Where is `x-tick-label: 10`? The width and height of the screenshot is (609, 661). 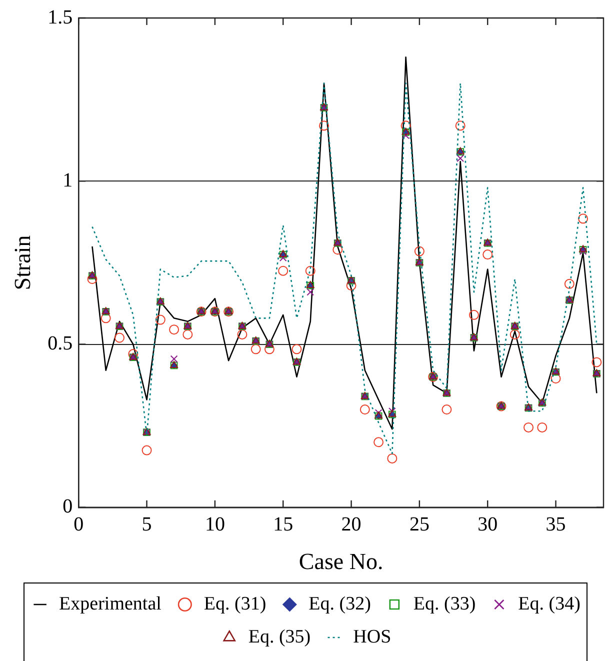
x-tick-label: 10 is located at coordinates (214, 525).